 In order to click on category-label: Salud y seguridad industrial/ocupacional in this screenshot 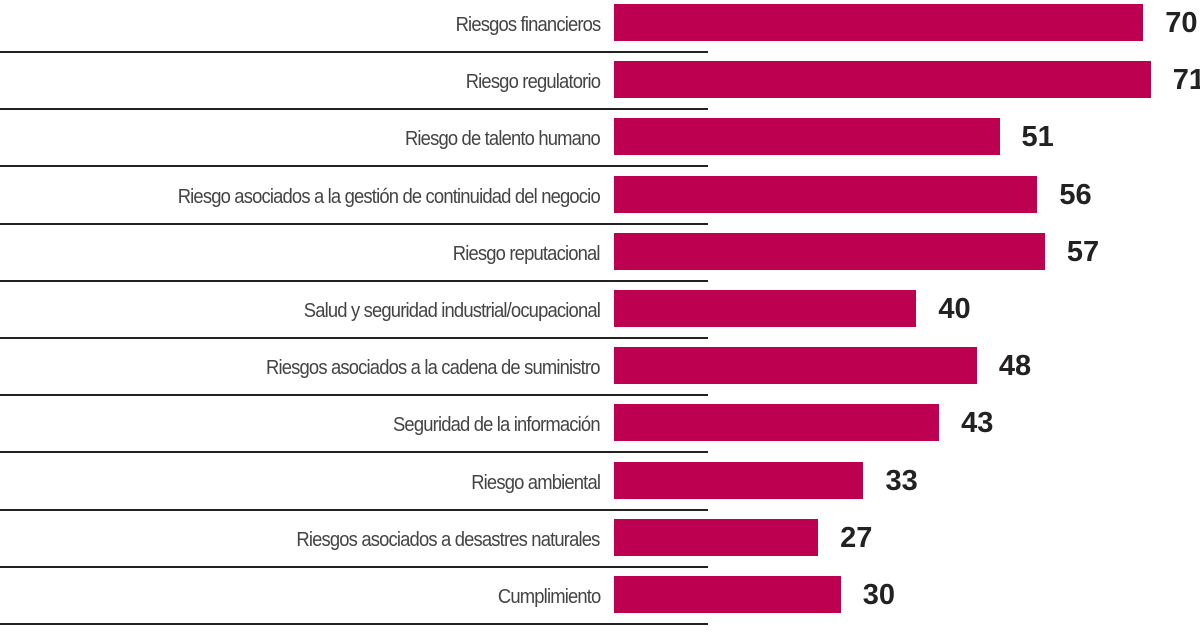, I will do `click(452, 311)`.